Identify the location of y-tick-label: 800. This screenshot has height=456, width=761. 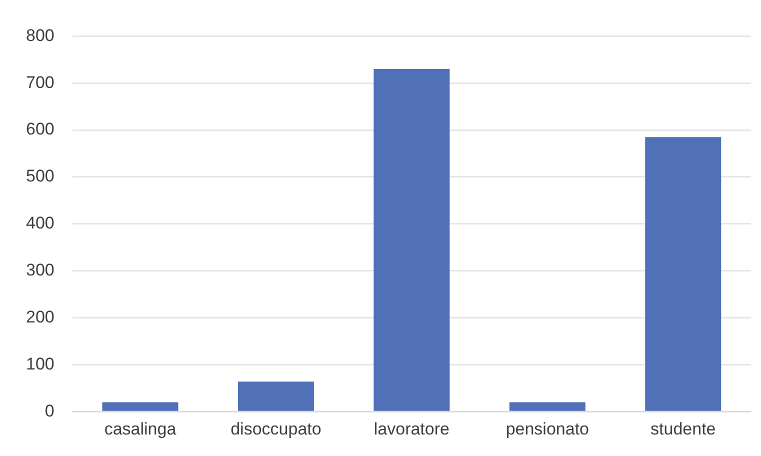
(40, 35).